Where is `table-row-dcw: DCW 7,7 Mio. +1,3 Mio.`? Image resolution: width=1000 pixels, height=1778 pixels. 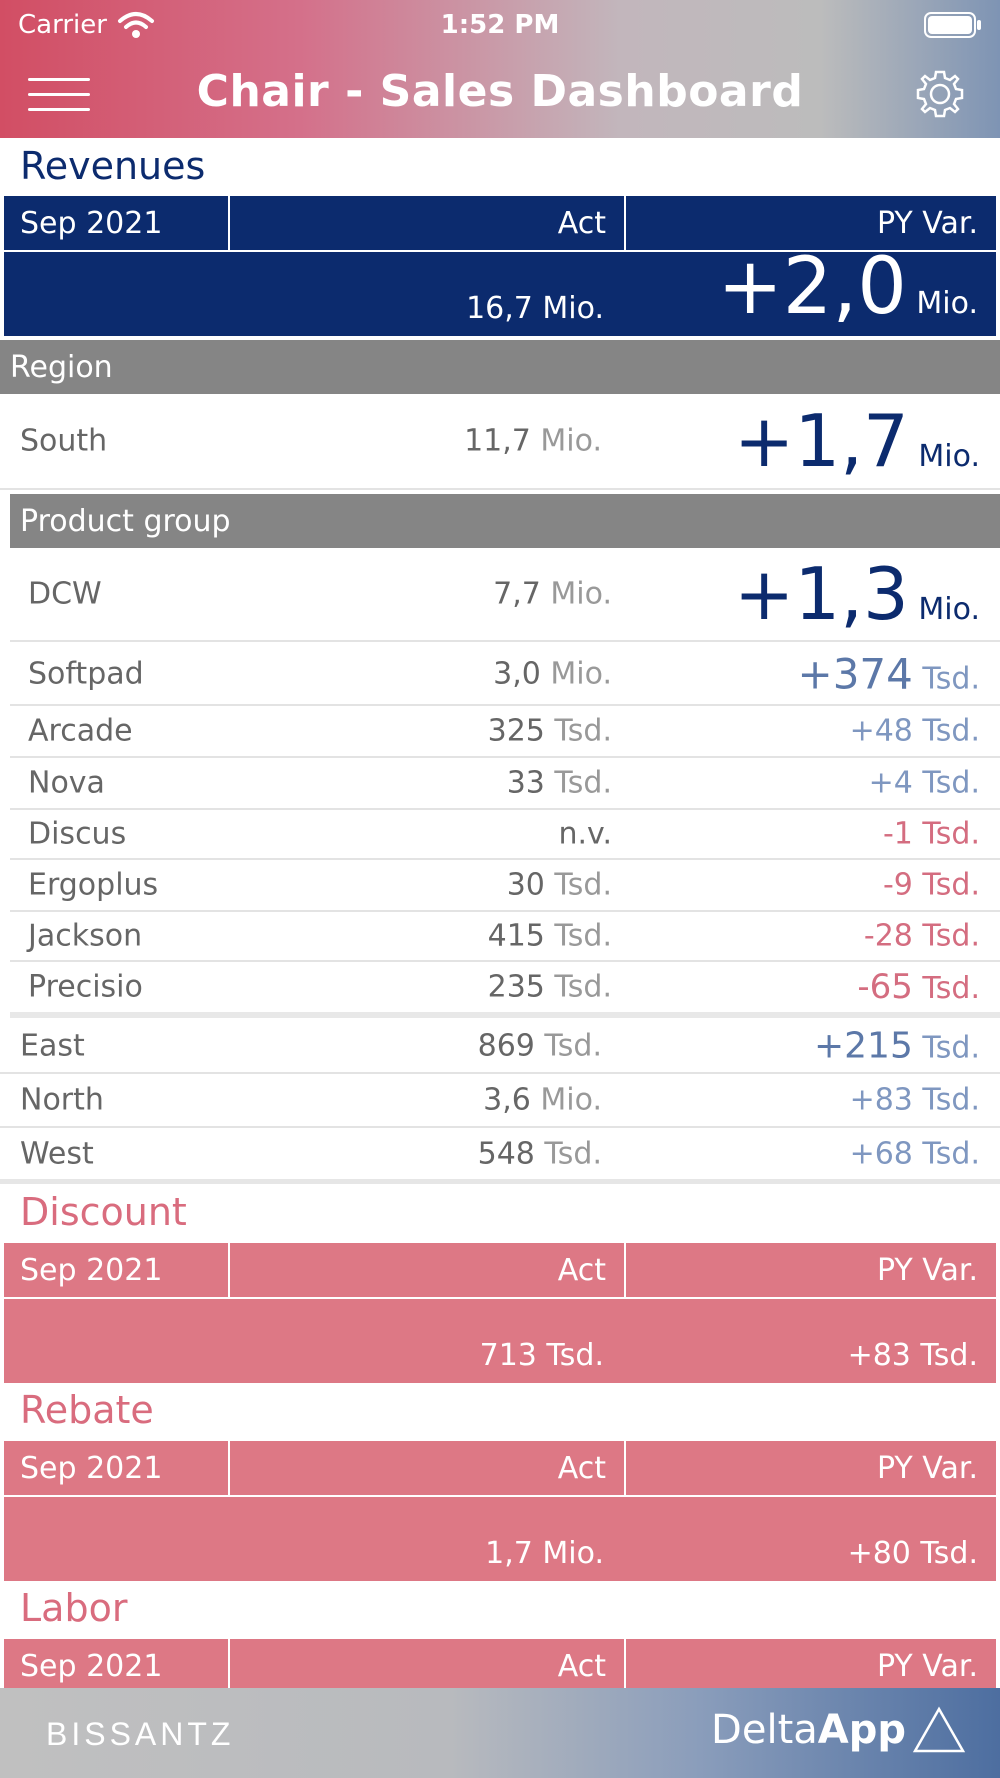
table-row-dcw: DCW 7,7 Mio. +1,3 Mio. is located at coordinates (505, 595).